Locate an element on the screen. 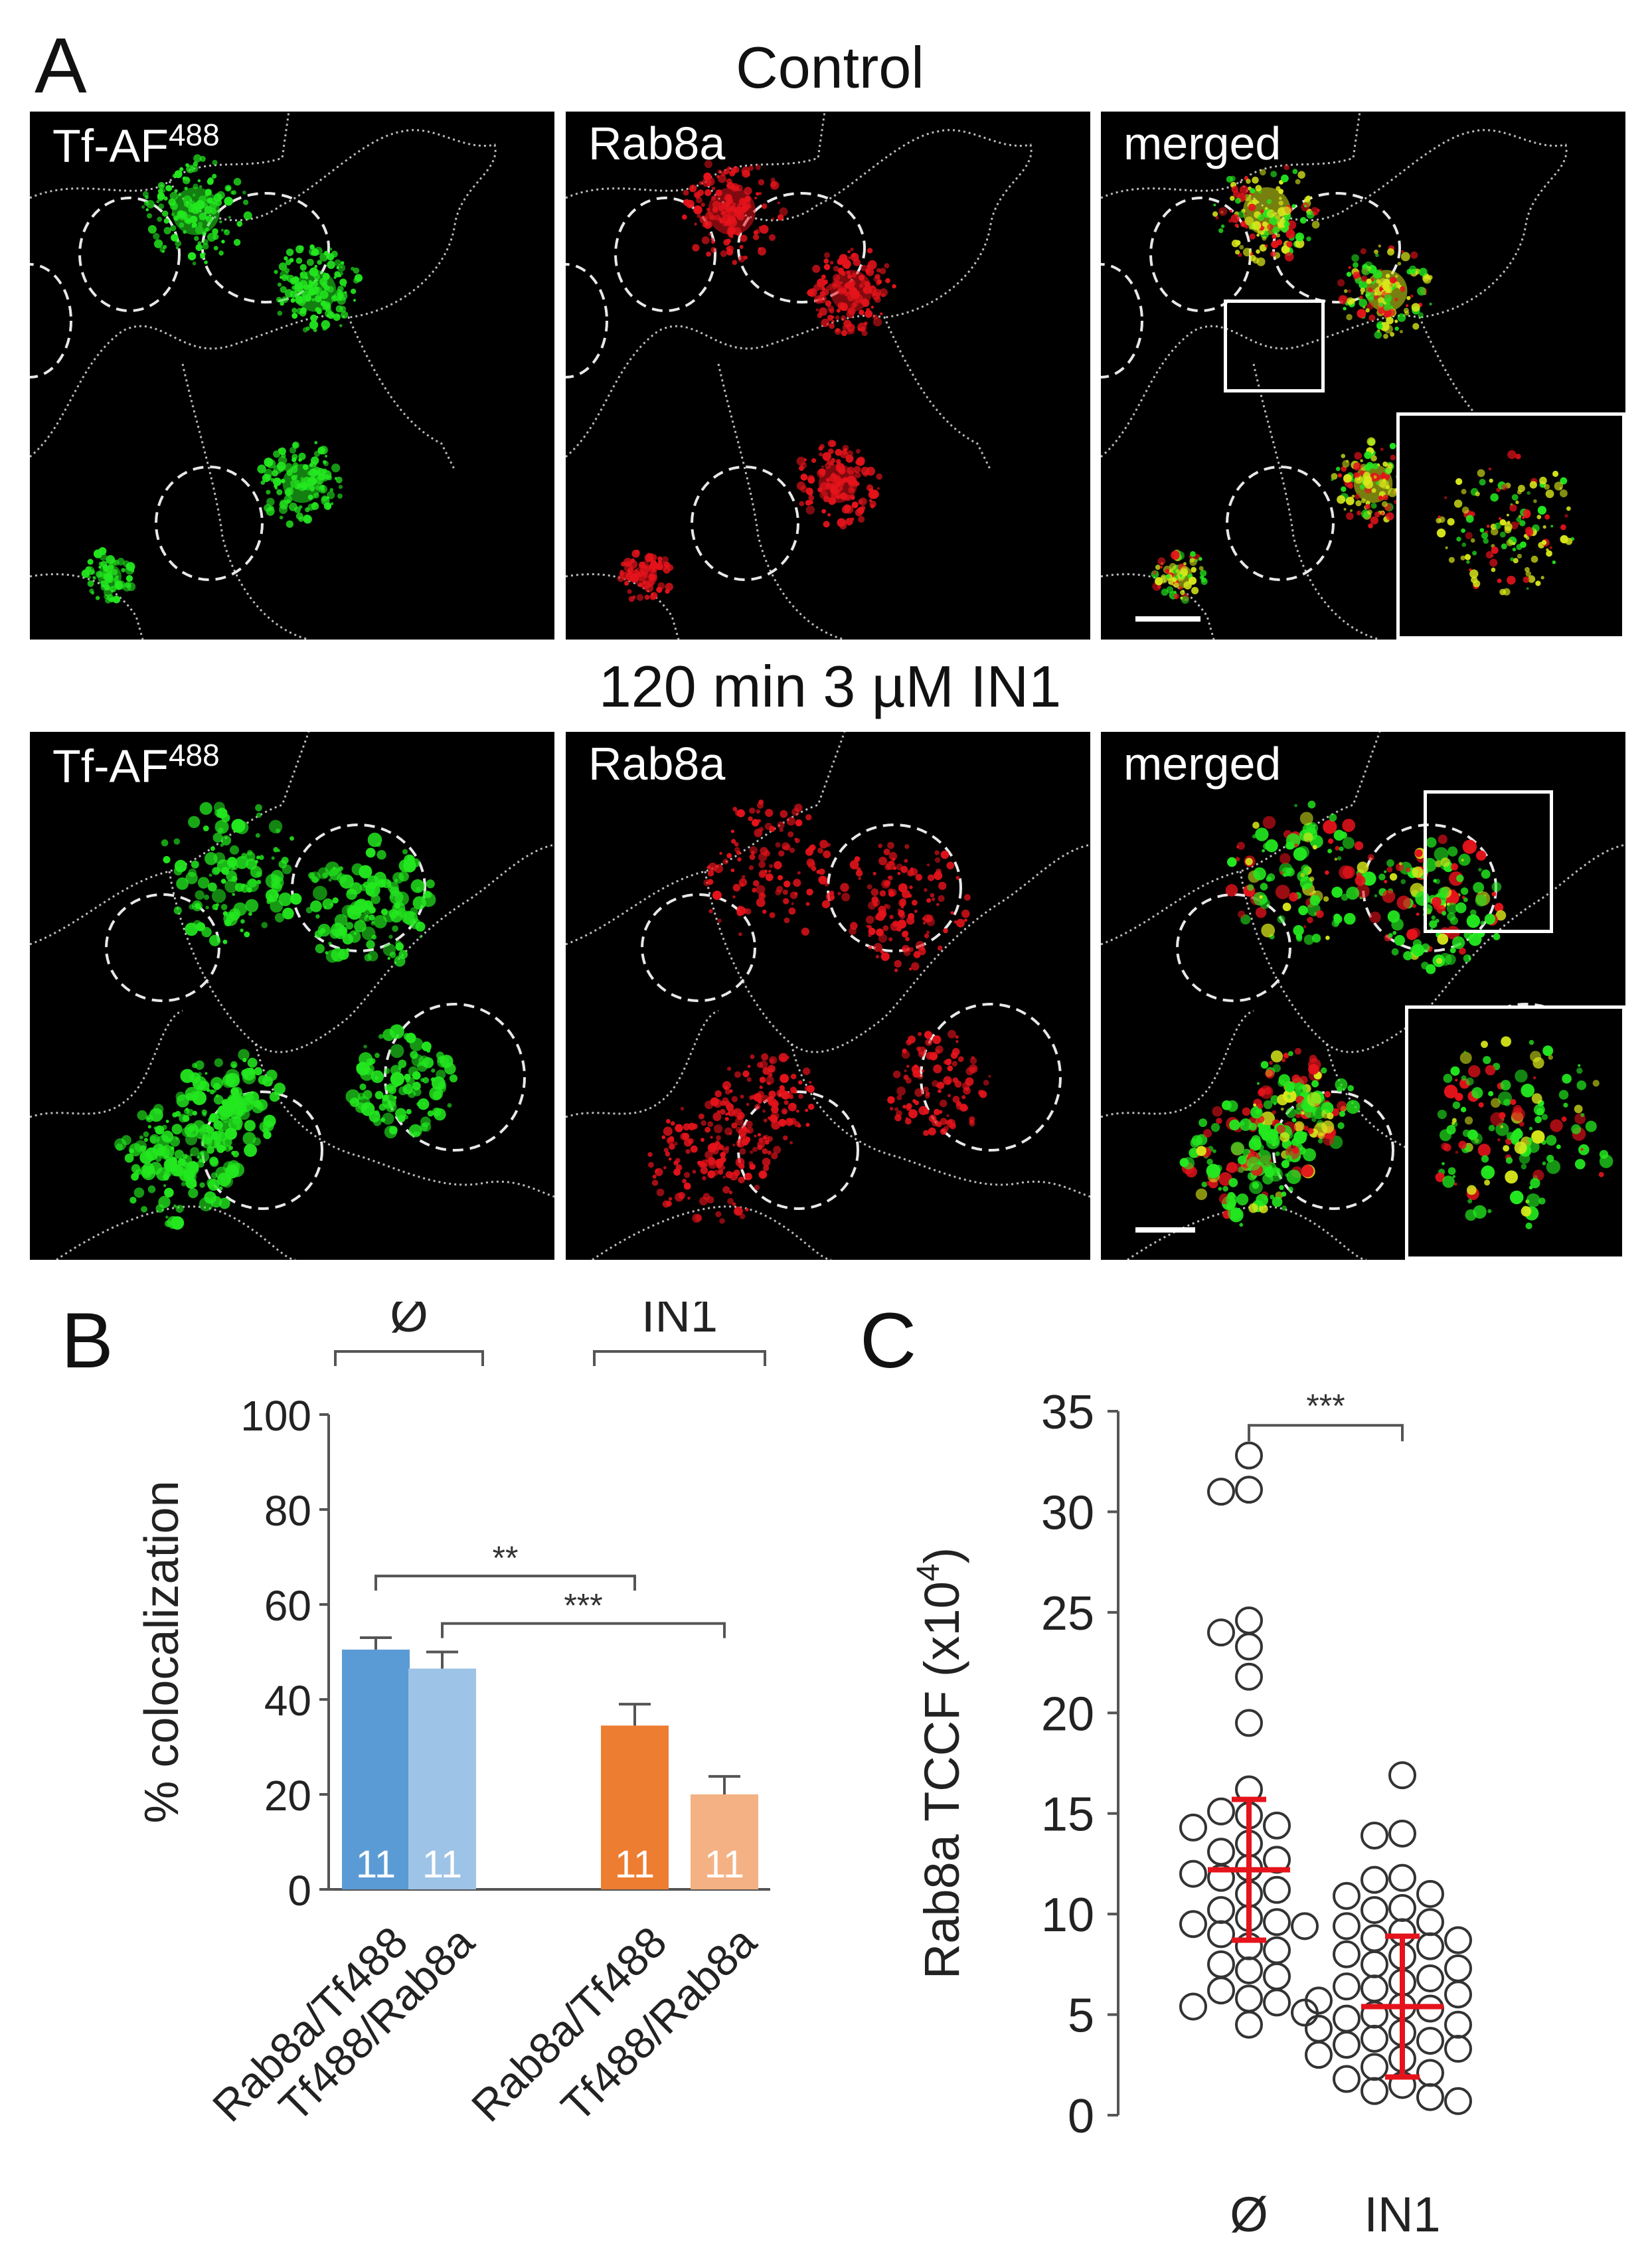 The width and height of the screenshot is (1652, 2246). category-label: IN1 is located at coordinates (1402, 2214).